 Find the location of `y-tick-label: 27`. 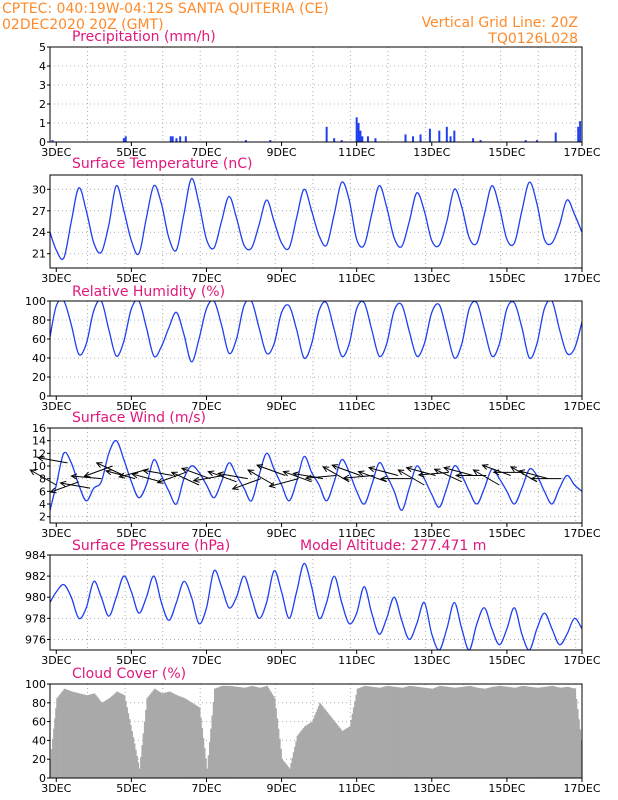

y-tick-label: 27 is located at coordinates (39, 211).